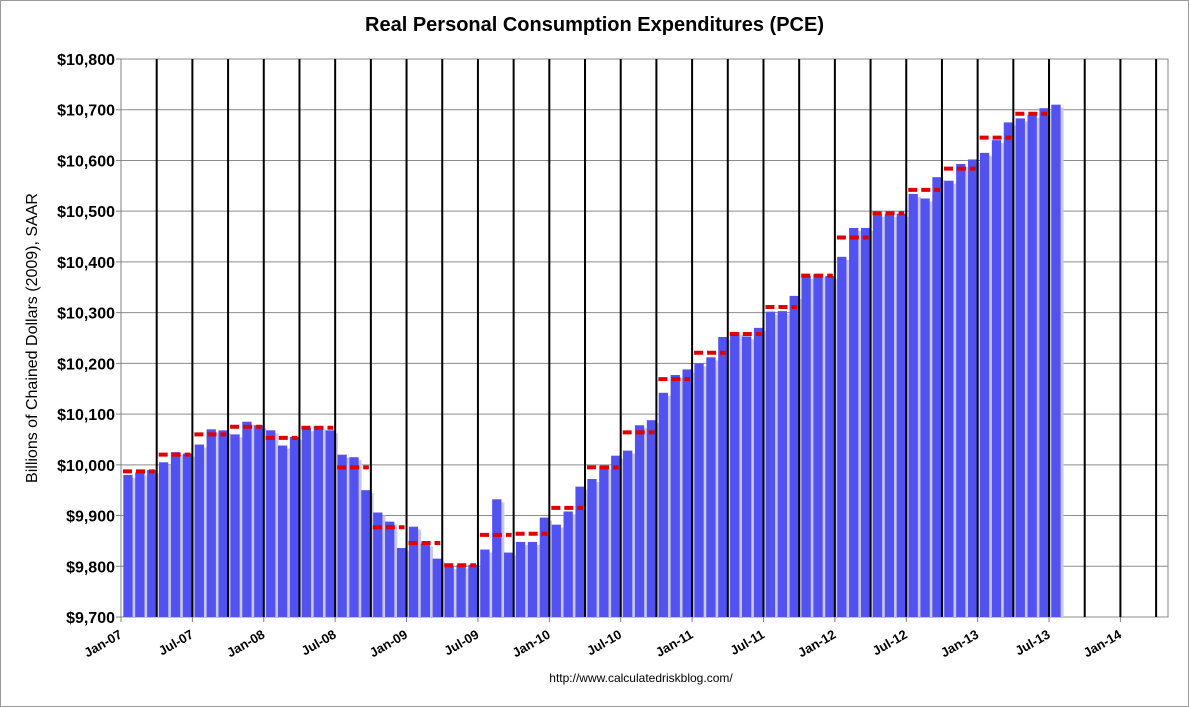 The width and height of the screenshot is (1189, 707). What do you see at coordinates (176, 643) in the screenshot?
I see `x-tick-label: Jul-07` at bounding box center [176, 643].